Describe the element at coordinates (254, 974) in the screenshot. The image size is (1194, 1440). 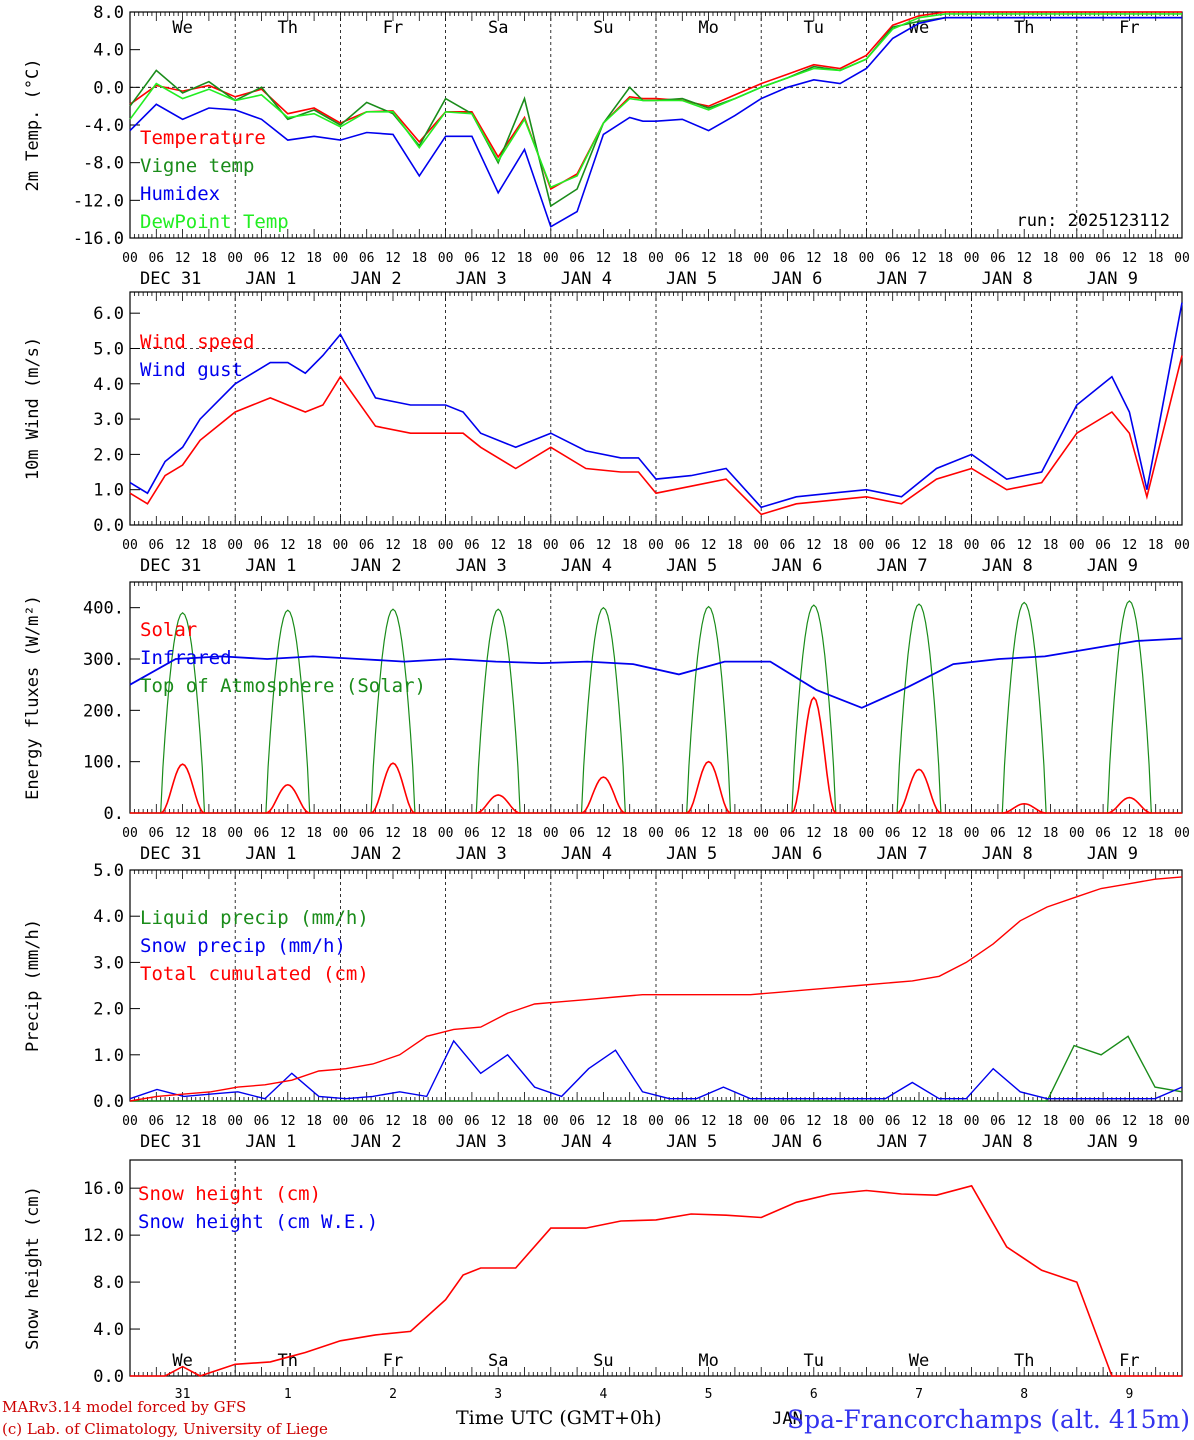
I see `legend-entry: Total cumulated (cm)` at that location.